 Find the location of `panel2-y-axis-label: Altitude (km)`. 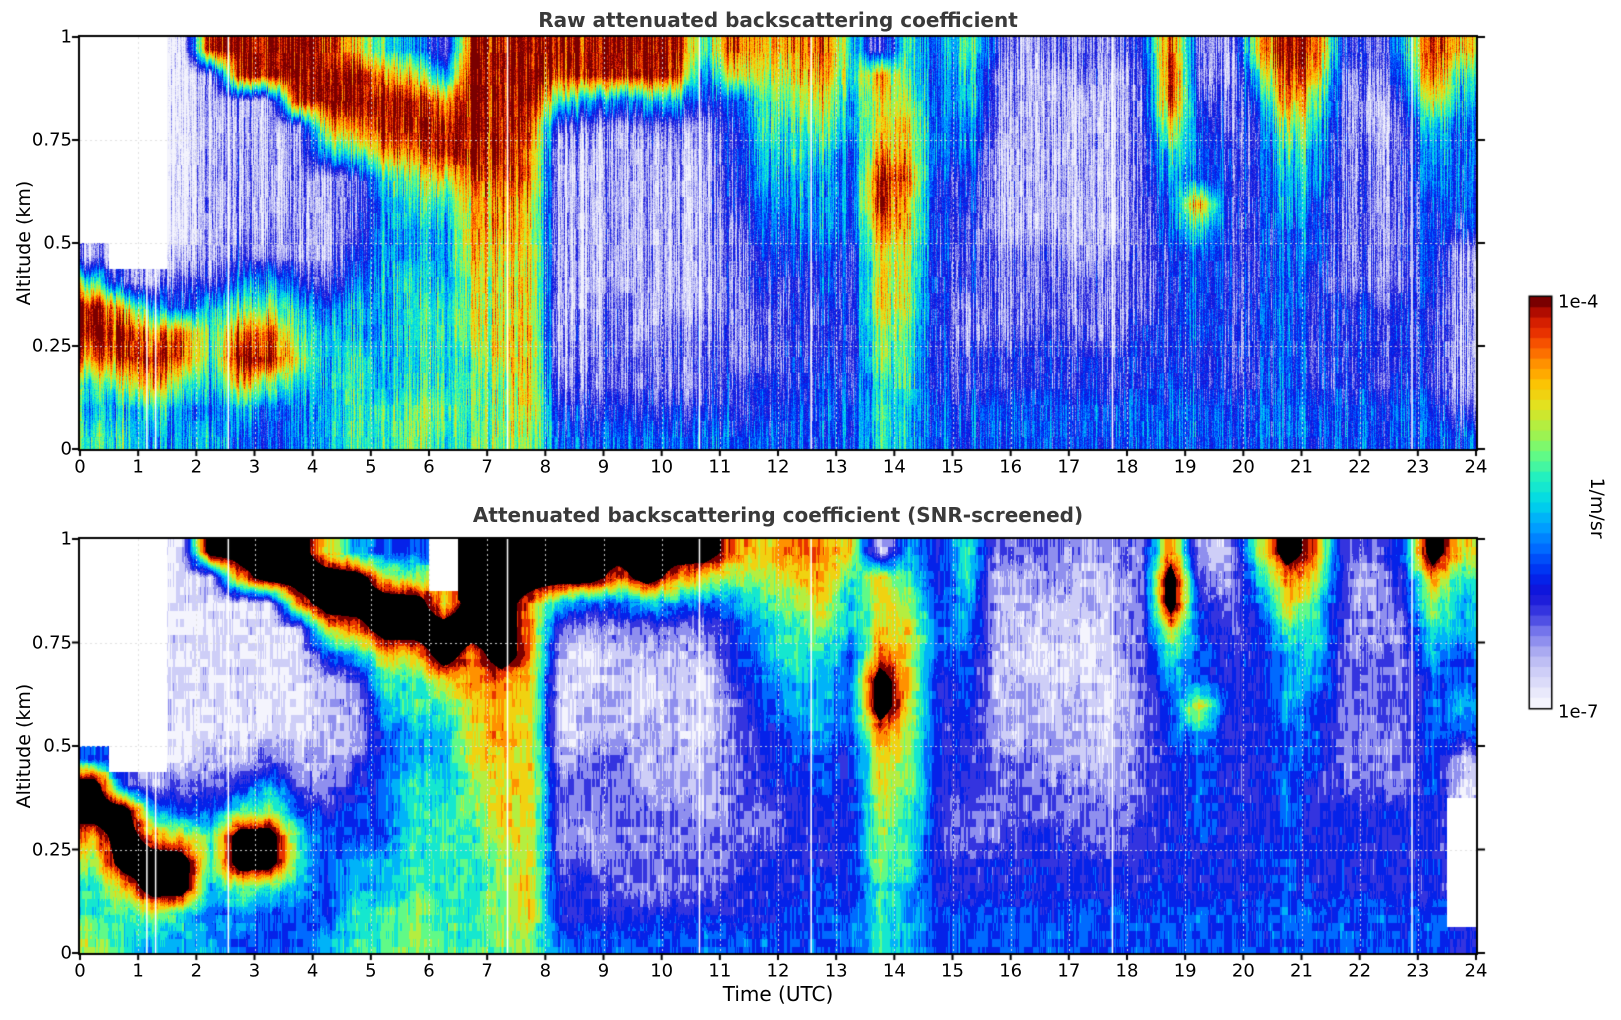

panel2-y-axis-label: Altitude (km) is located at coordinates (24, 746).